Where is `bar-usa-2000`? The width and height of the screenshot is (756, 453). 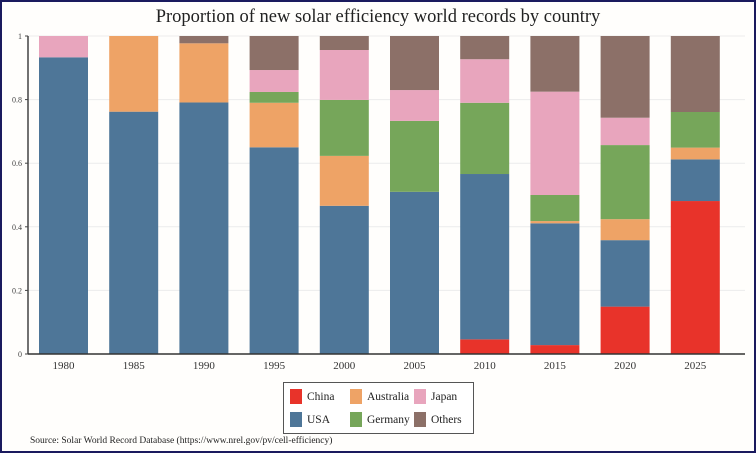 bar-usa-2000 is located at coordinates (344, 279).